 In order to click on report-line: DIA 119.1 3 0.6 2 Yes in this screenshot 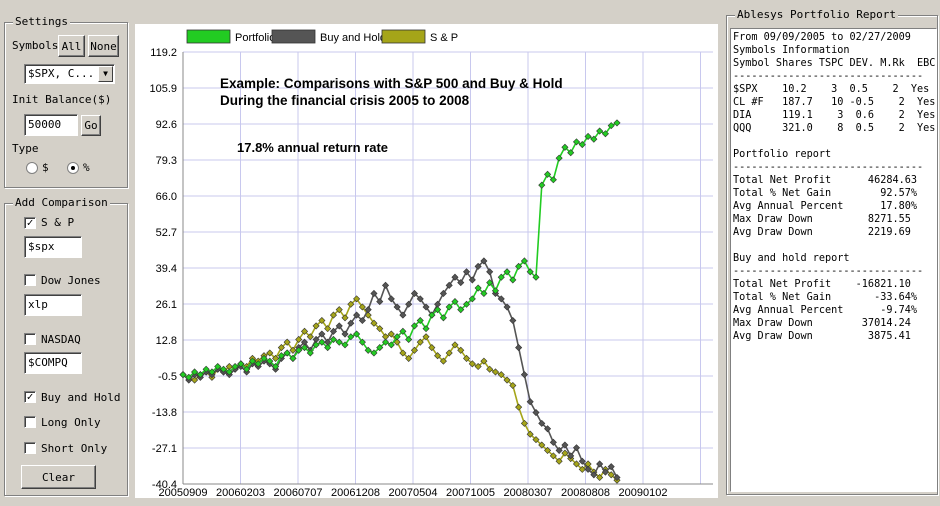, I will do `click(834, 115)`.